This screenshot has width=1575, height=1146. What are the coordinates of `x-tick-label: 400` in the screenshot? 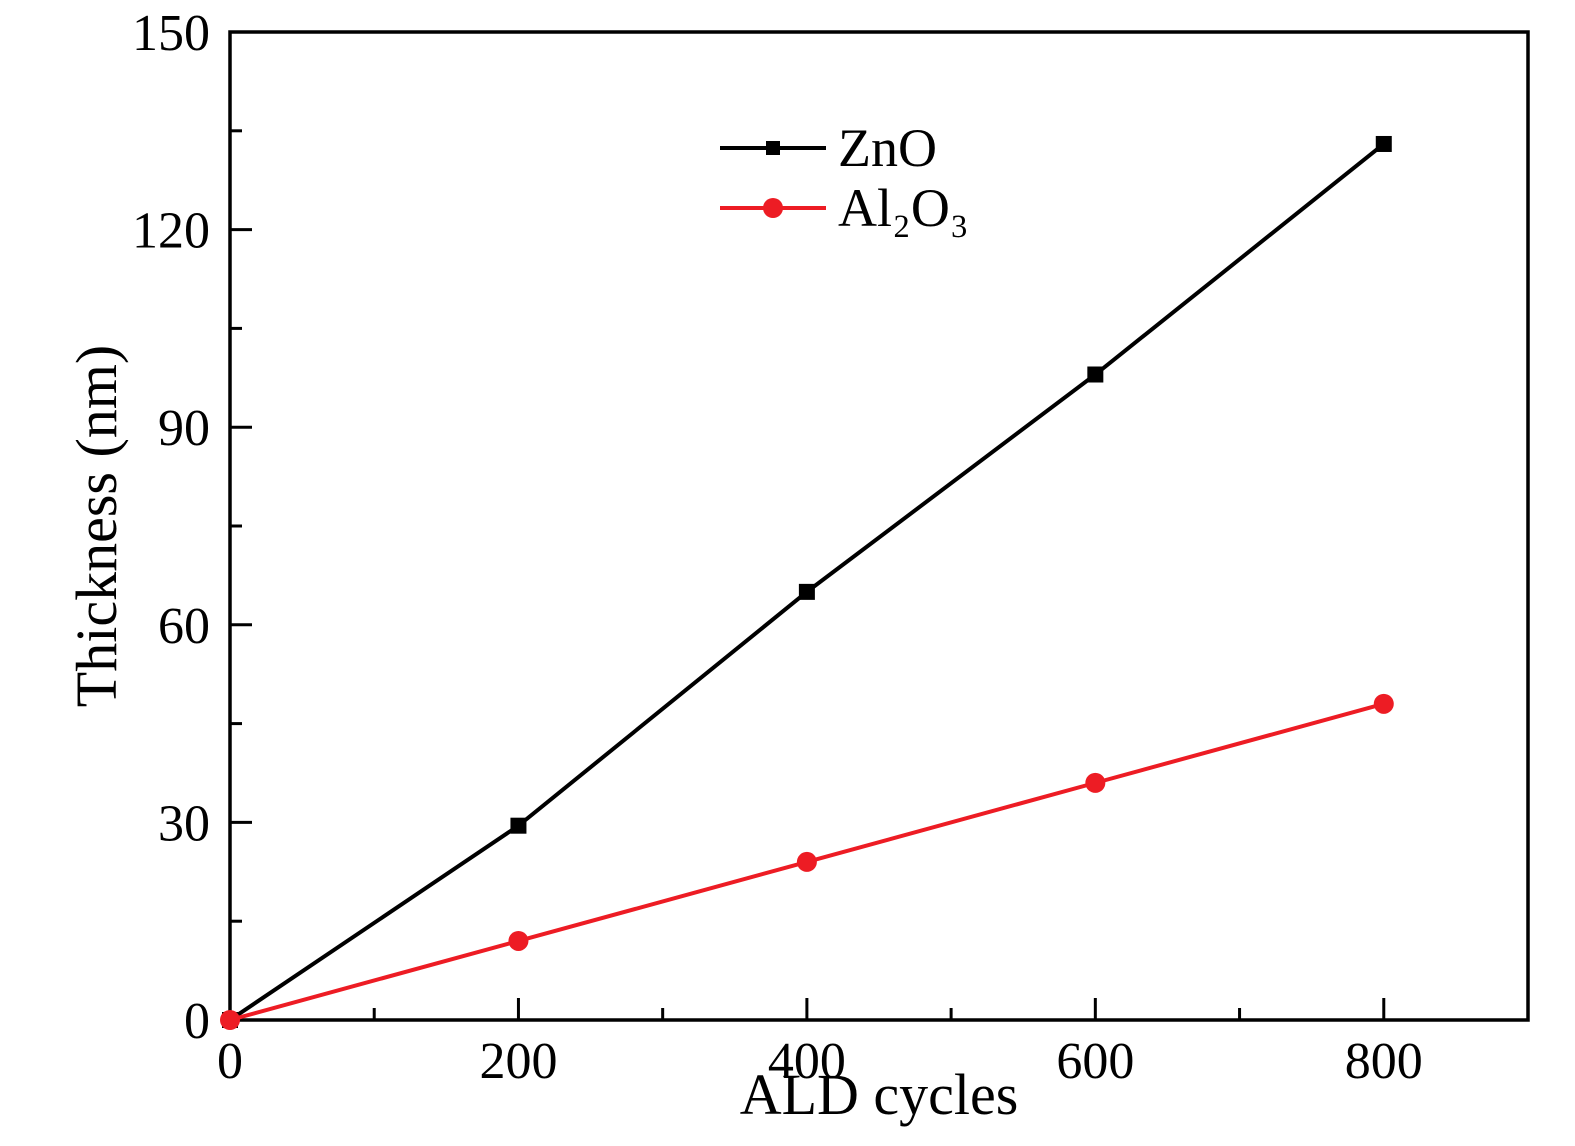 It's located at (807, 1061).